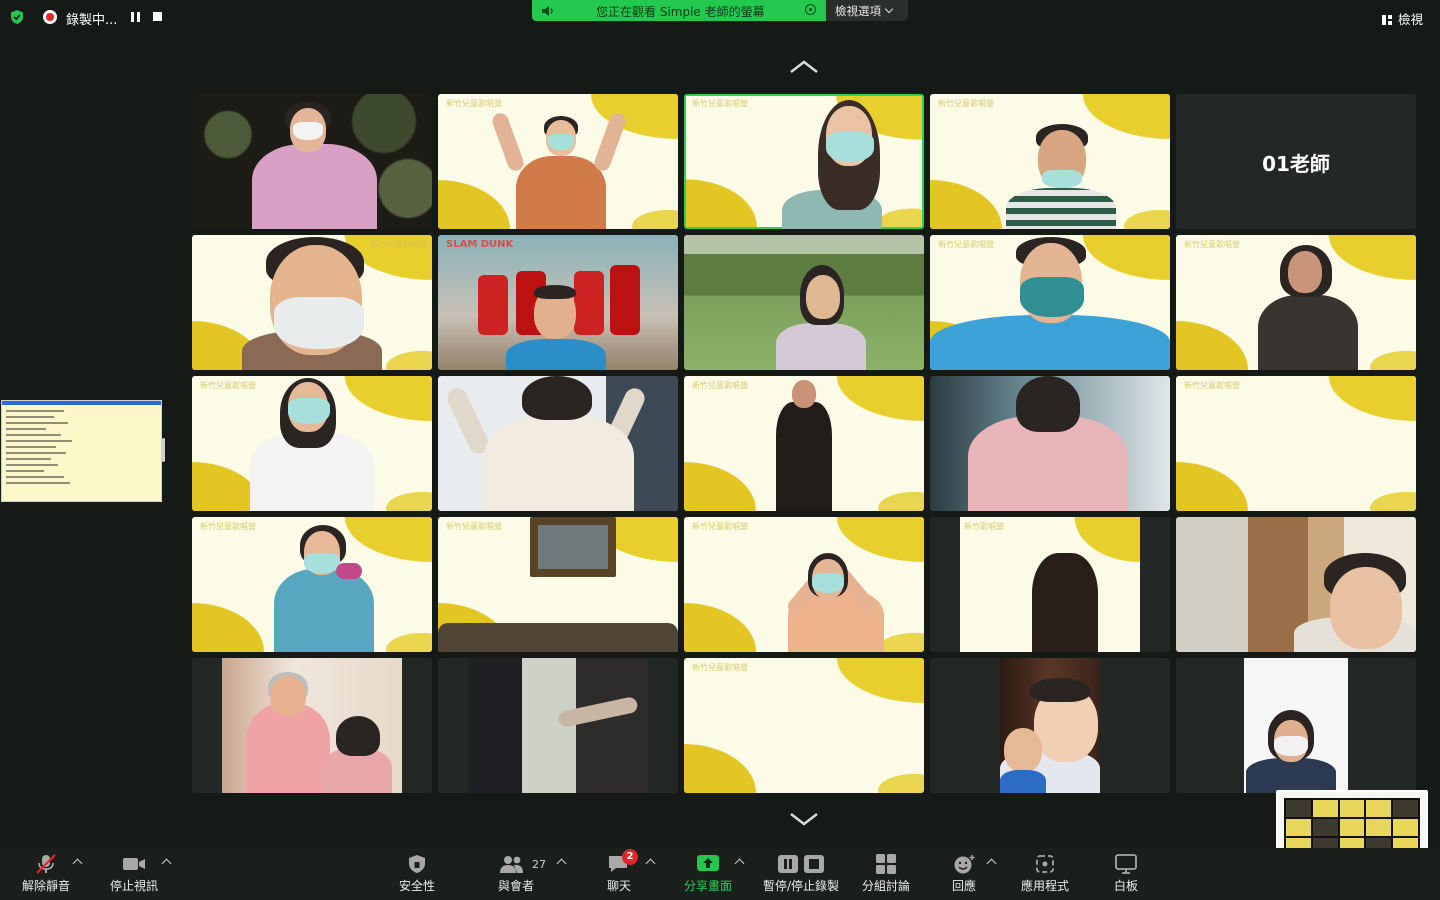 The height and width of the screenshot is (900, 1440). Describe the element at coordinates (133, 886) in the screenshot. I see `stop-video-label: 停止視訊` at that location.